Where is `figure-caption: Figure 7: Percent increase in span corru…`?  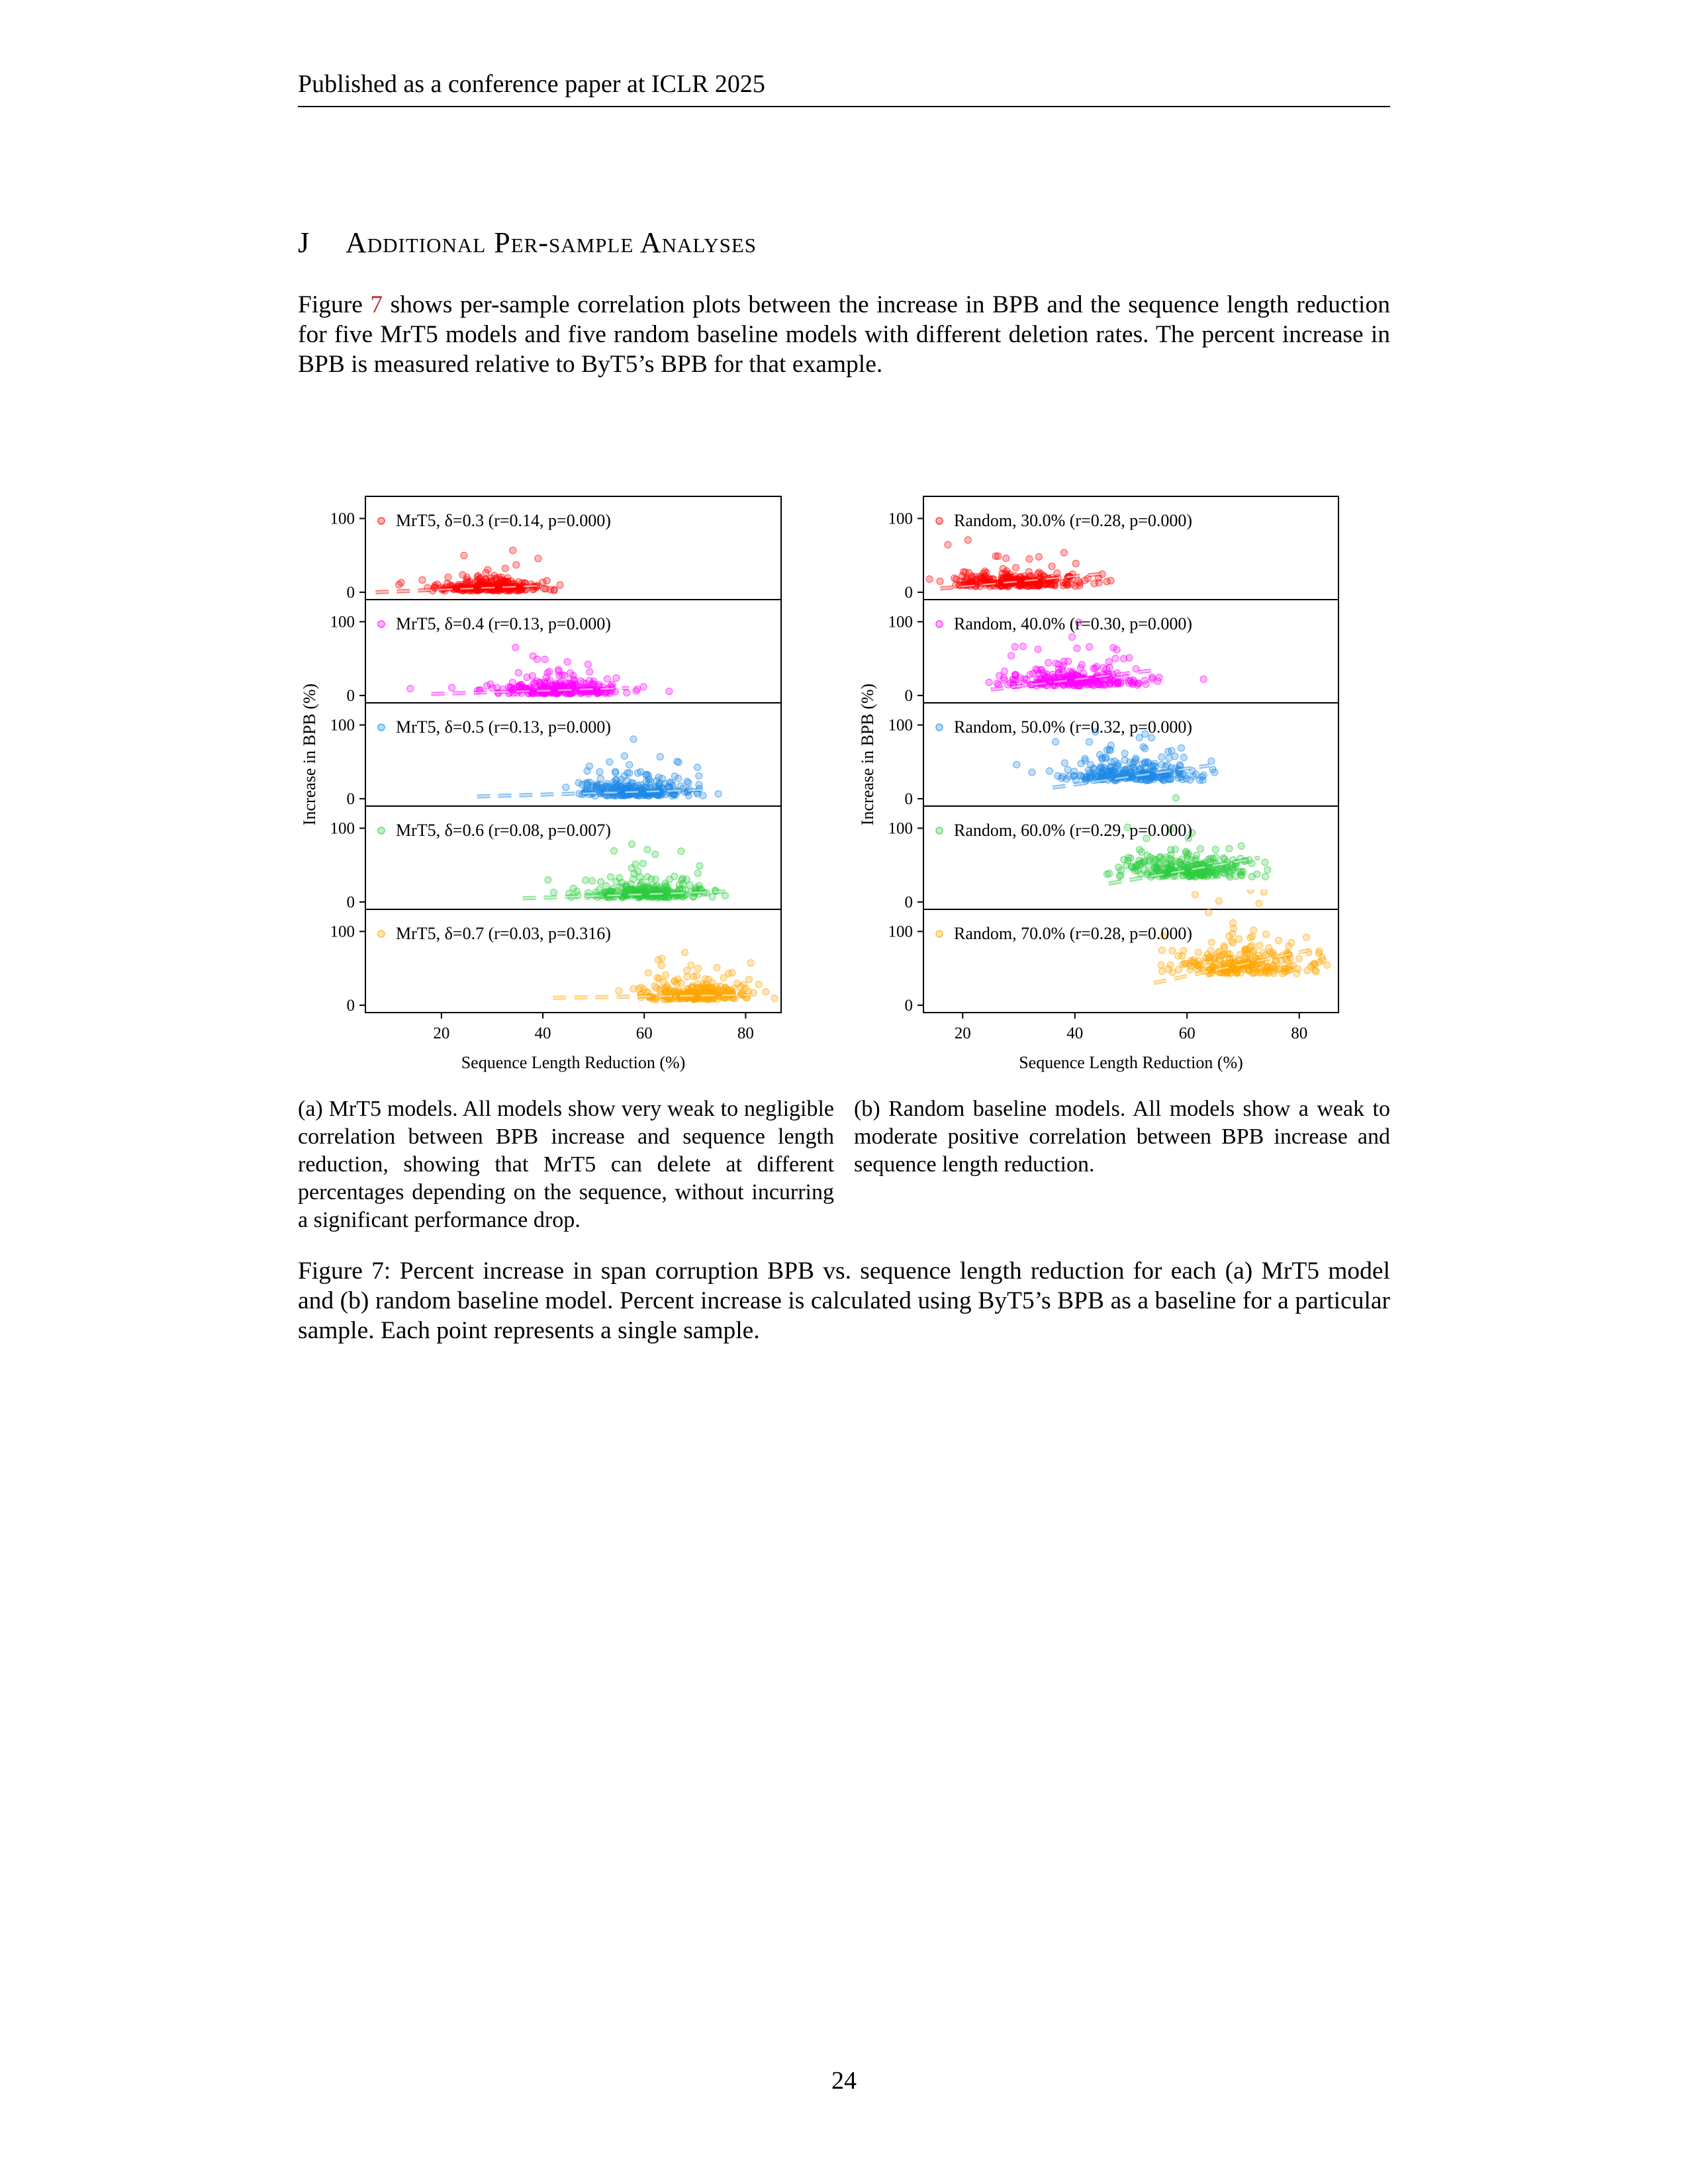 figure-caption: Figure 7: Percent increase in span corru… is located at coordinates (844, 1300).